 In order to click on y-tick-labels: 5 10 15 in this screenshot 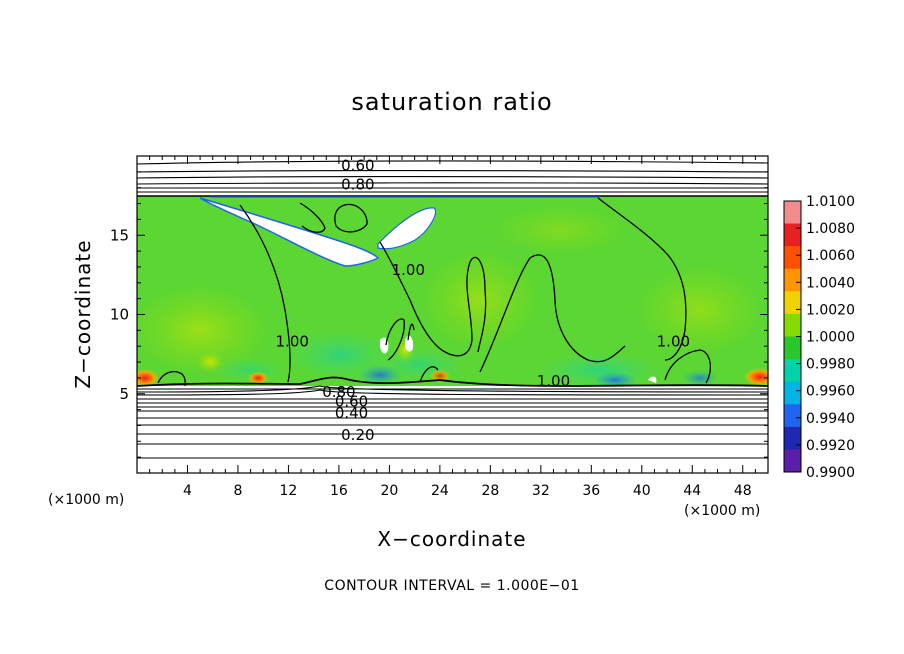, I will do `click(119, 314)`.